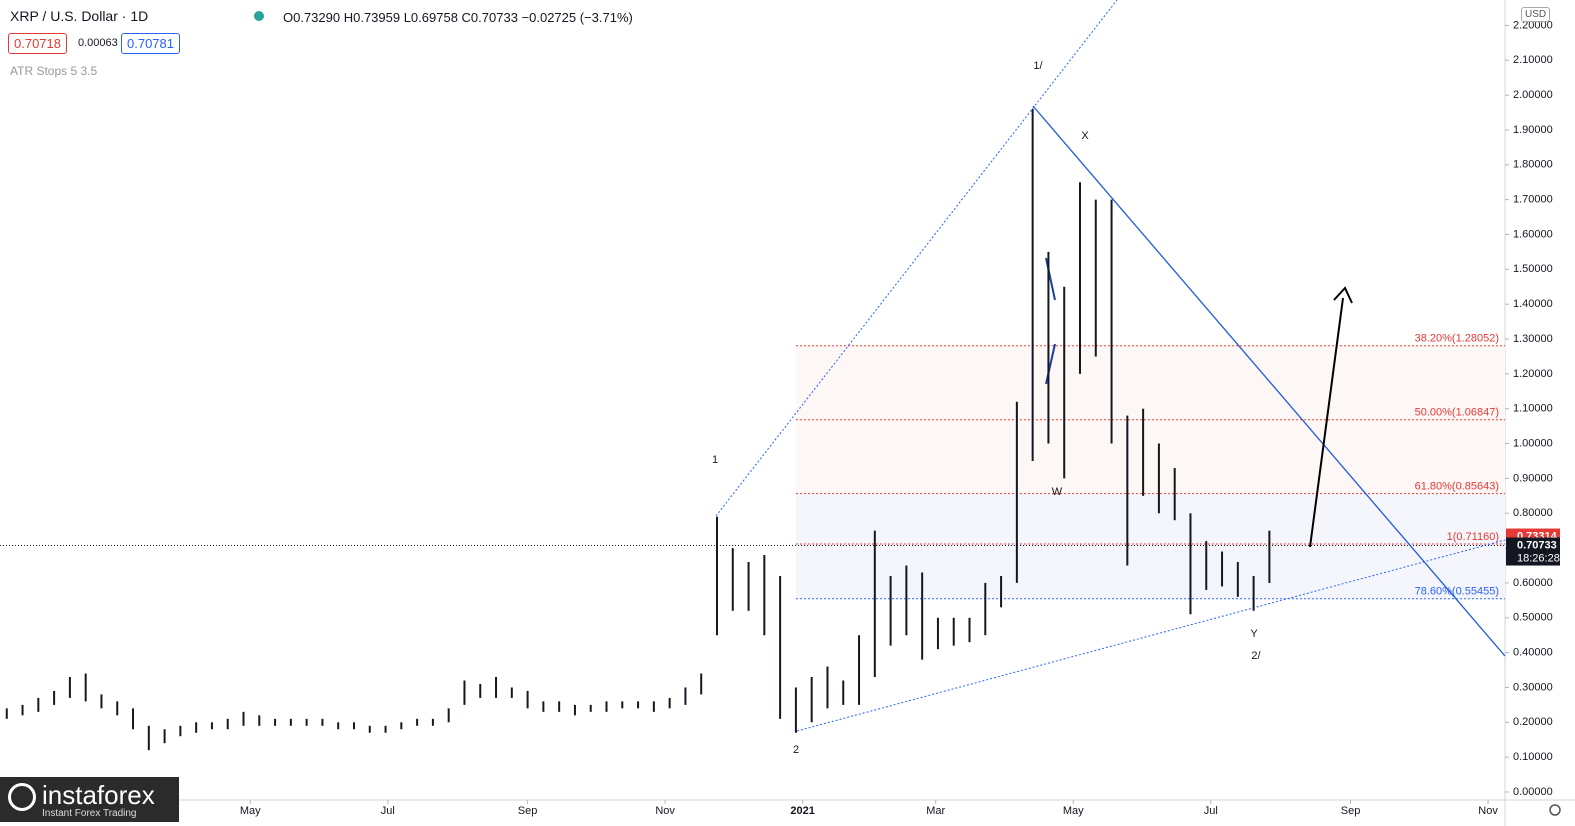 This screenshot has height=826, width=1575. I want to click on settings-icon, so click(1555, 810).